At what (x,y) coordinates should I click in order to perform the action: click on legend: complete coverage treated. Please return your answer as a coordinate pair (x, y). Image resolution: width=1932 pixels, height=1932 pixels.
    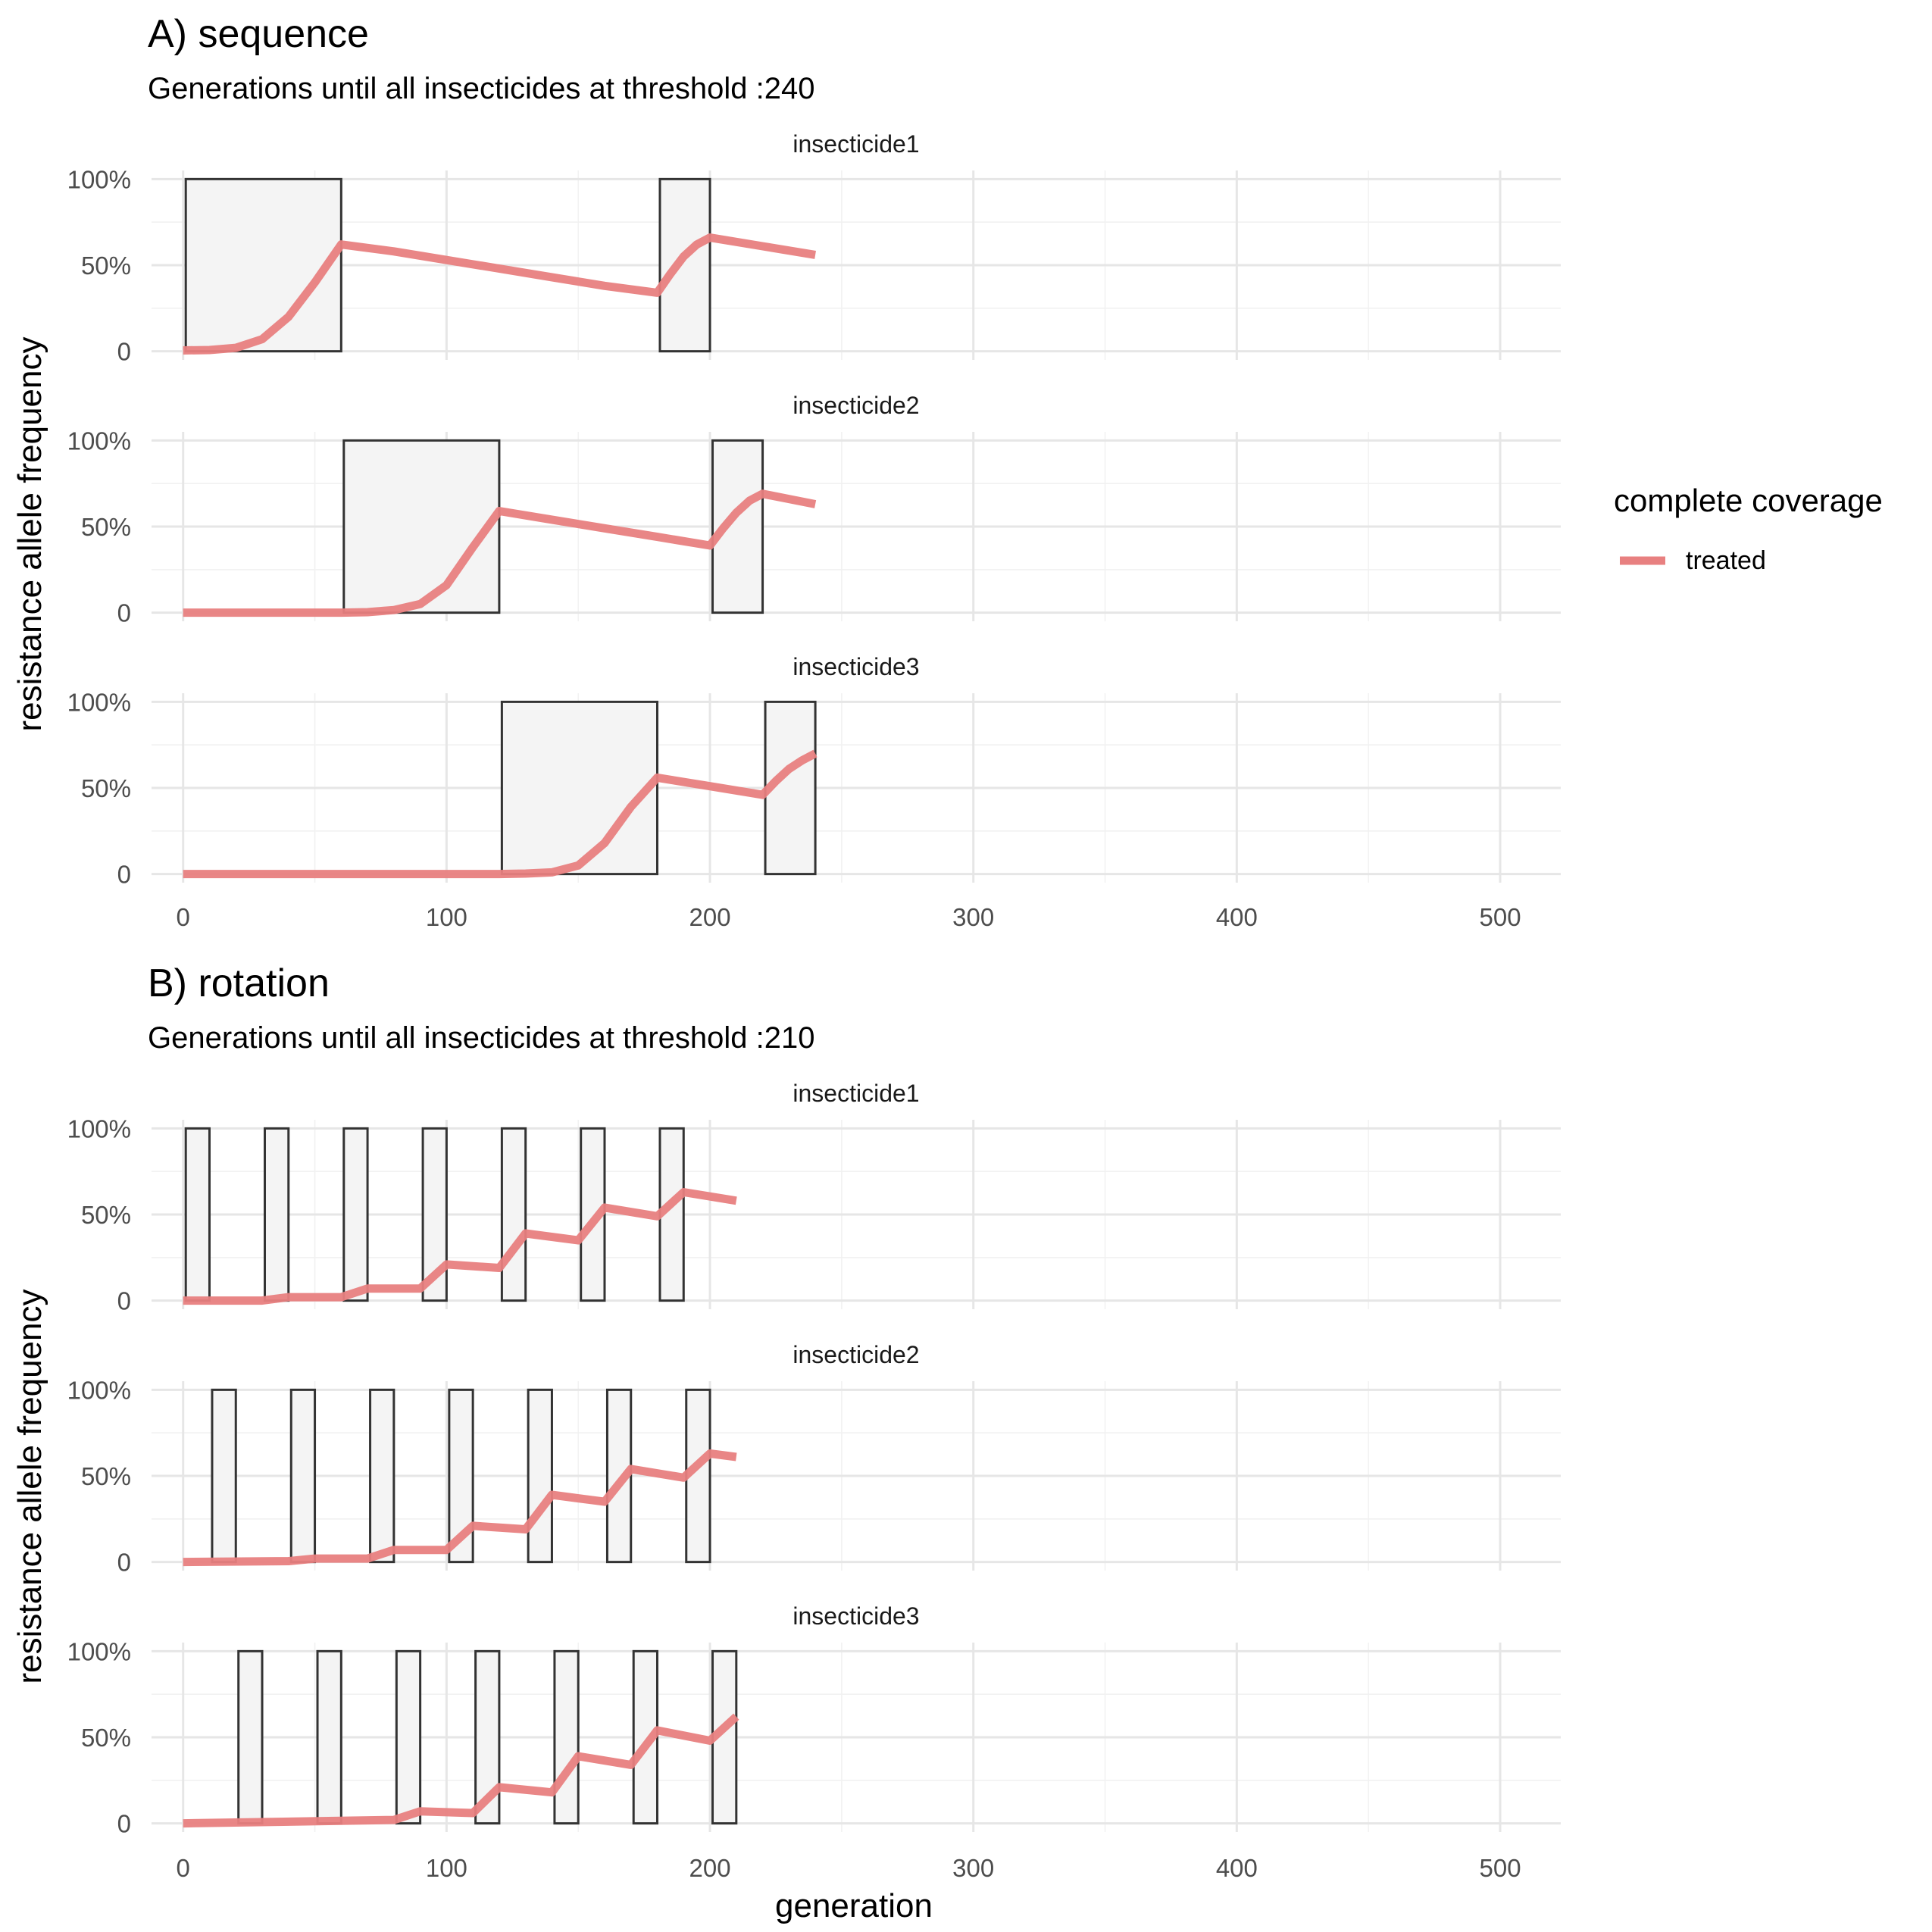
    Looking at the image, I should click on (1748, 529).